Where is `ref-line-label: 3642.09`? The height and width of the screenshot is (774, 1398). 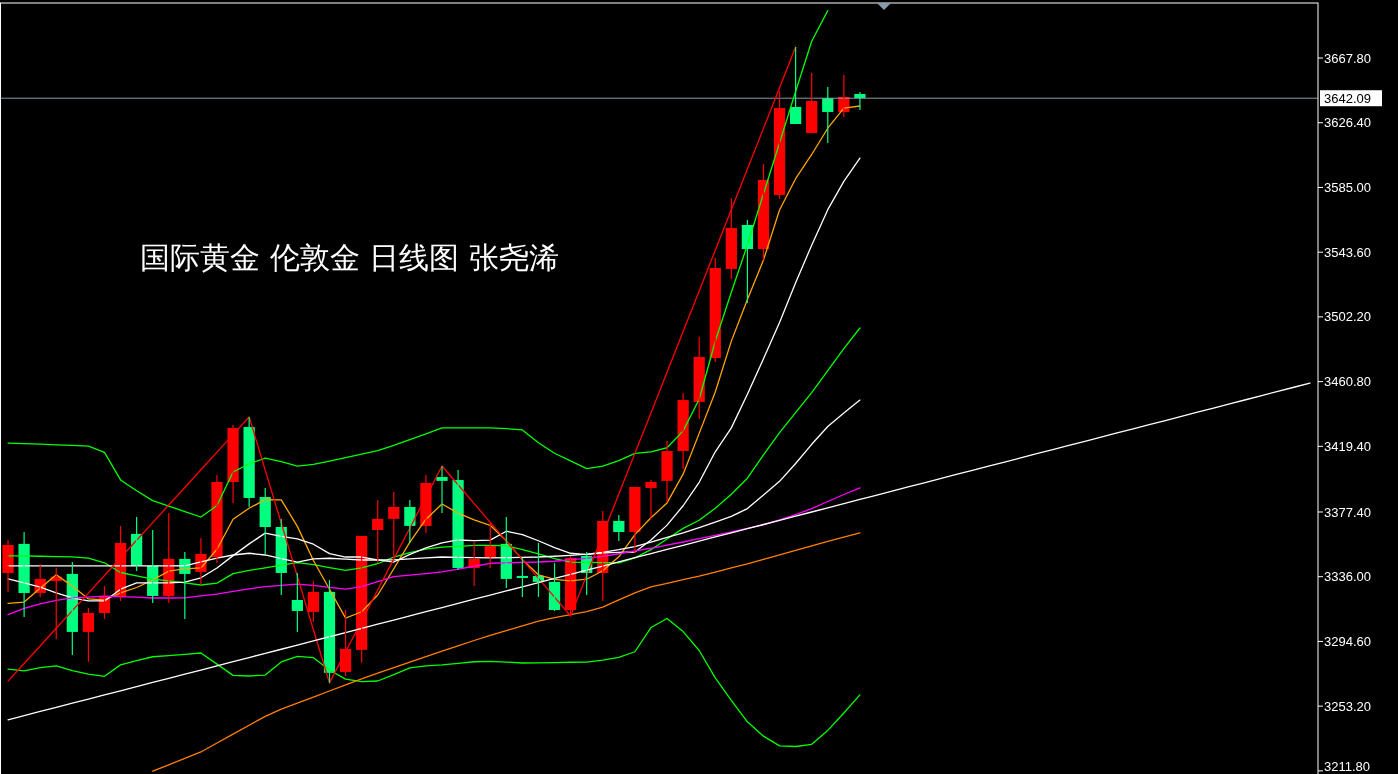
ref-line-label: 3642.09 is located at coordinates (1347, 98).